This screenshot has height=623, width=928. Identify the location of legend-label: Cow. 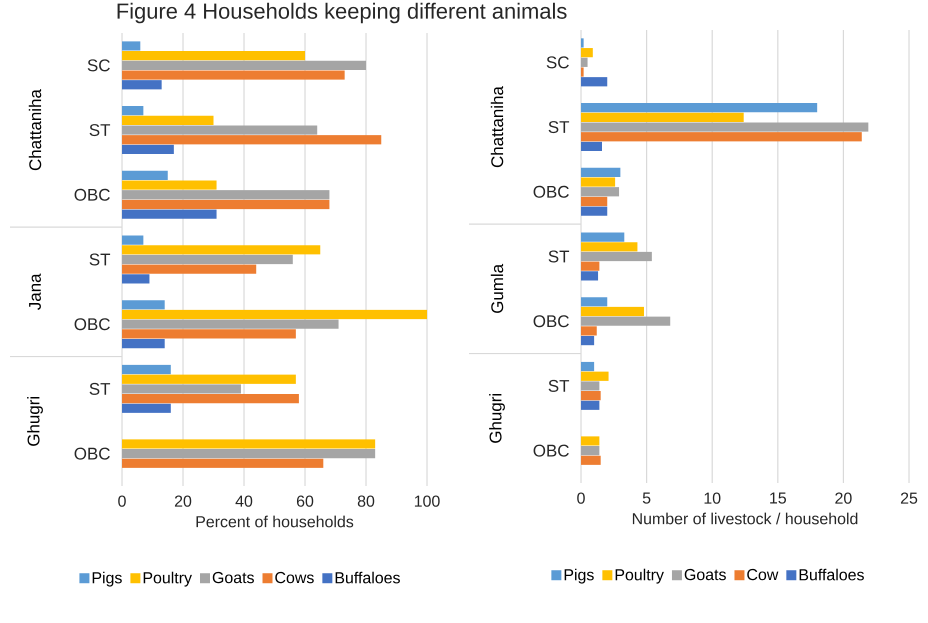
(762, 574).